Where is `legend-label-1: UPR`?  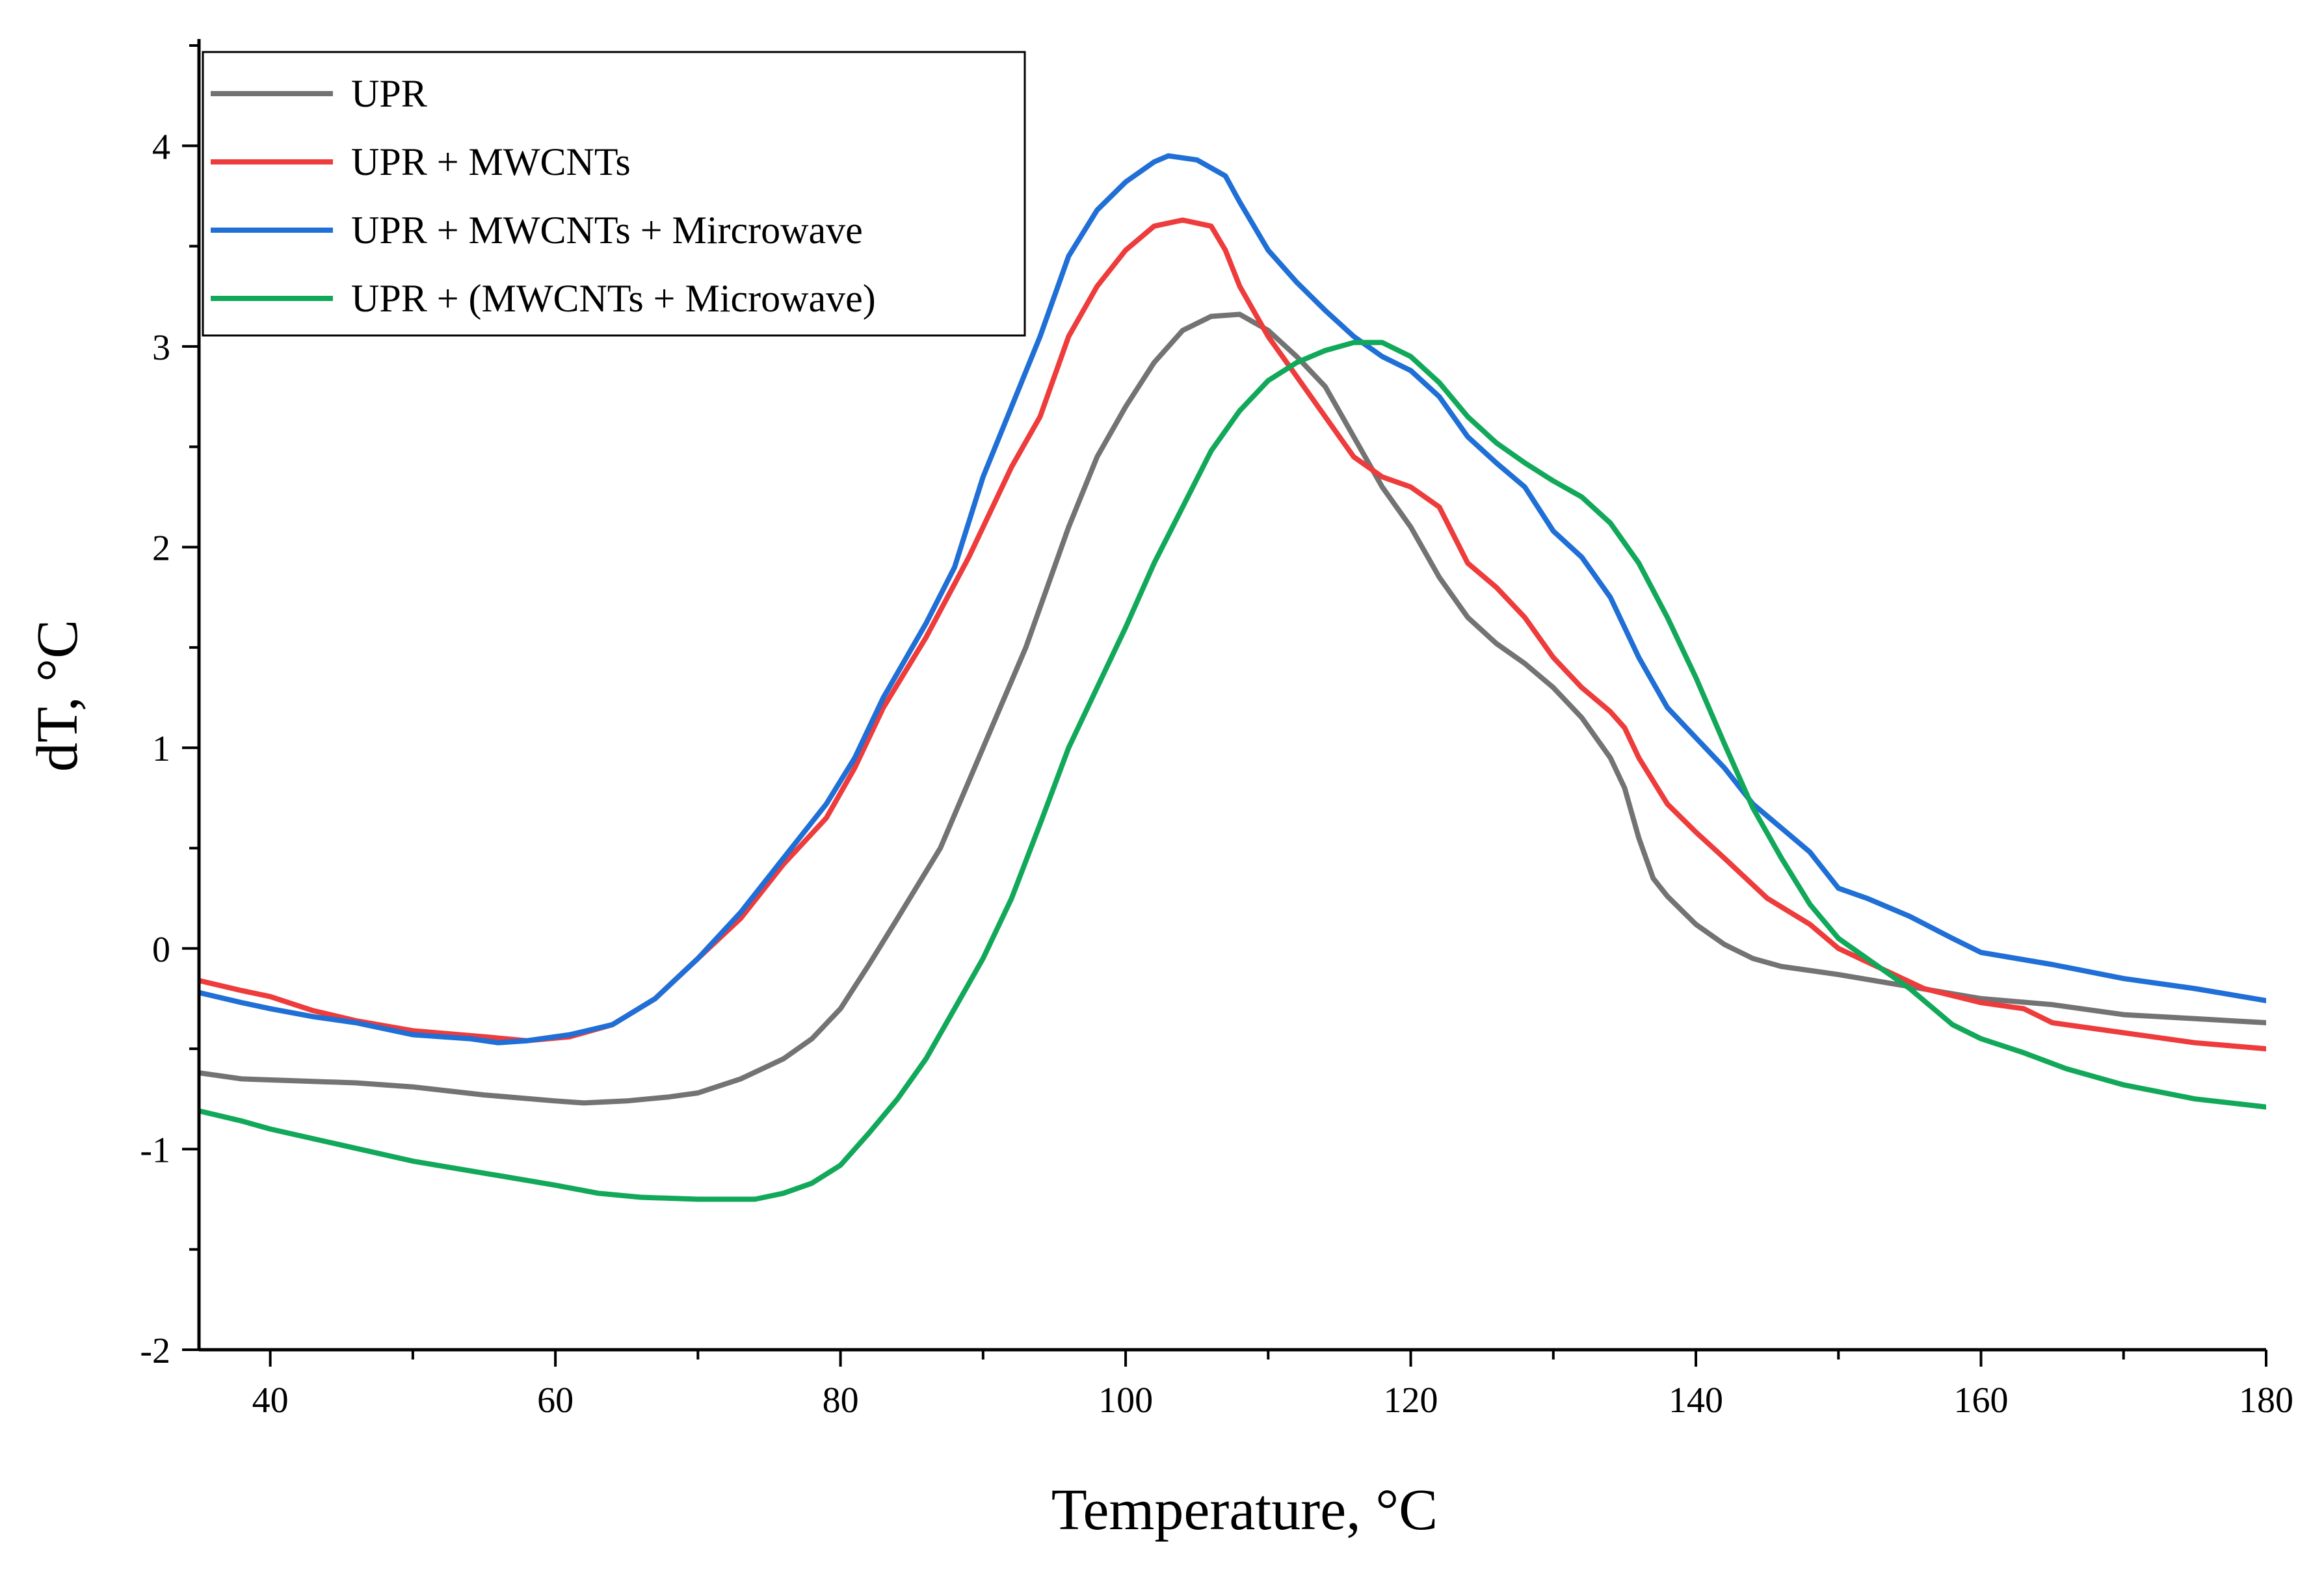
legend-label-1: UPR is located at coordinates (389, 93).